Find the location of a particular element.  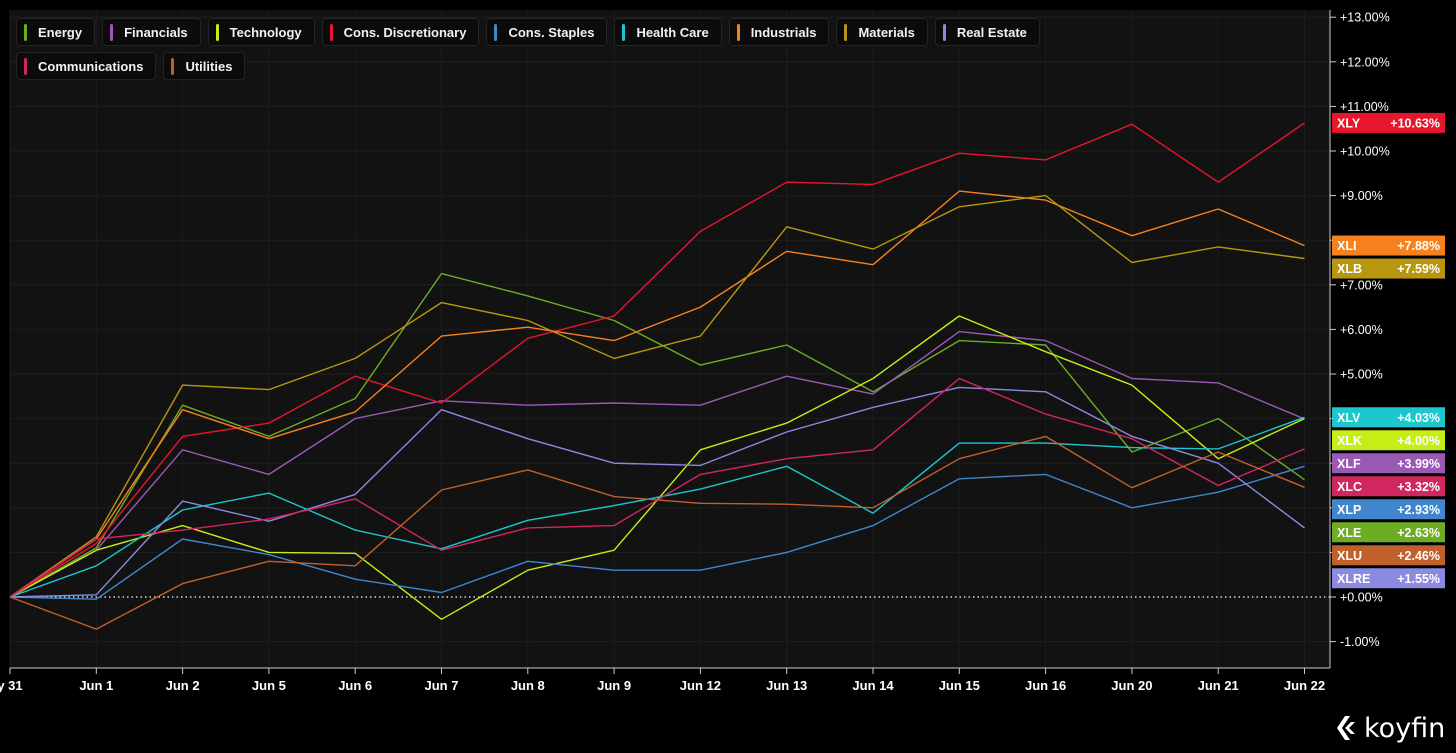

legend-label: Real Estate is located at coordinates (991, 32).